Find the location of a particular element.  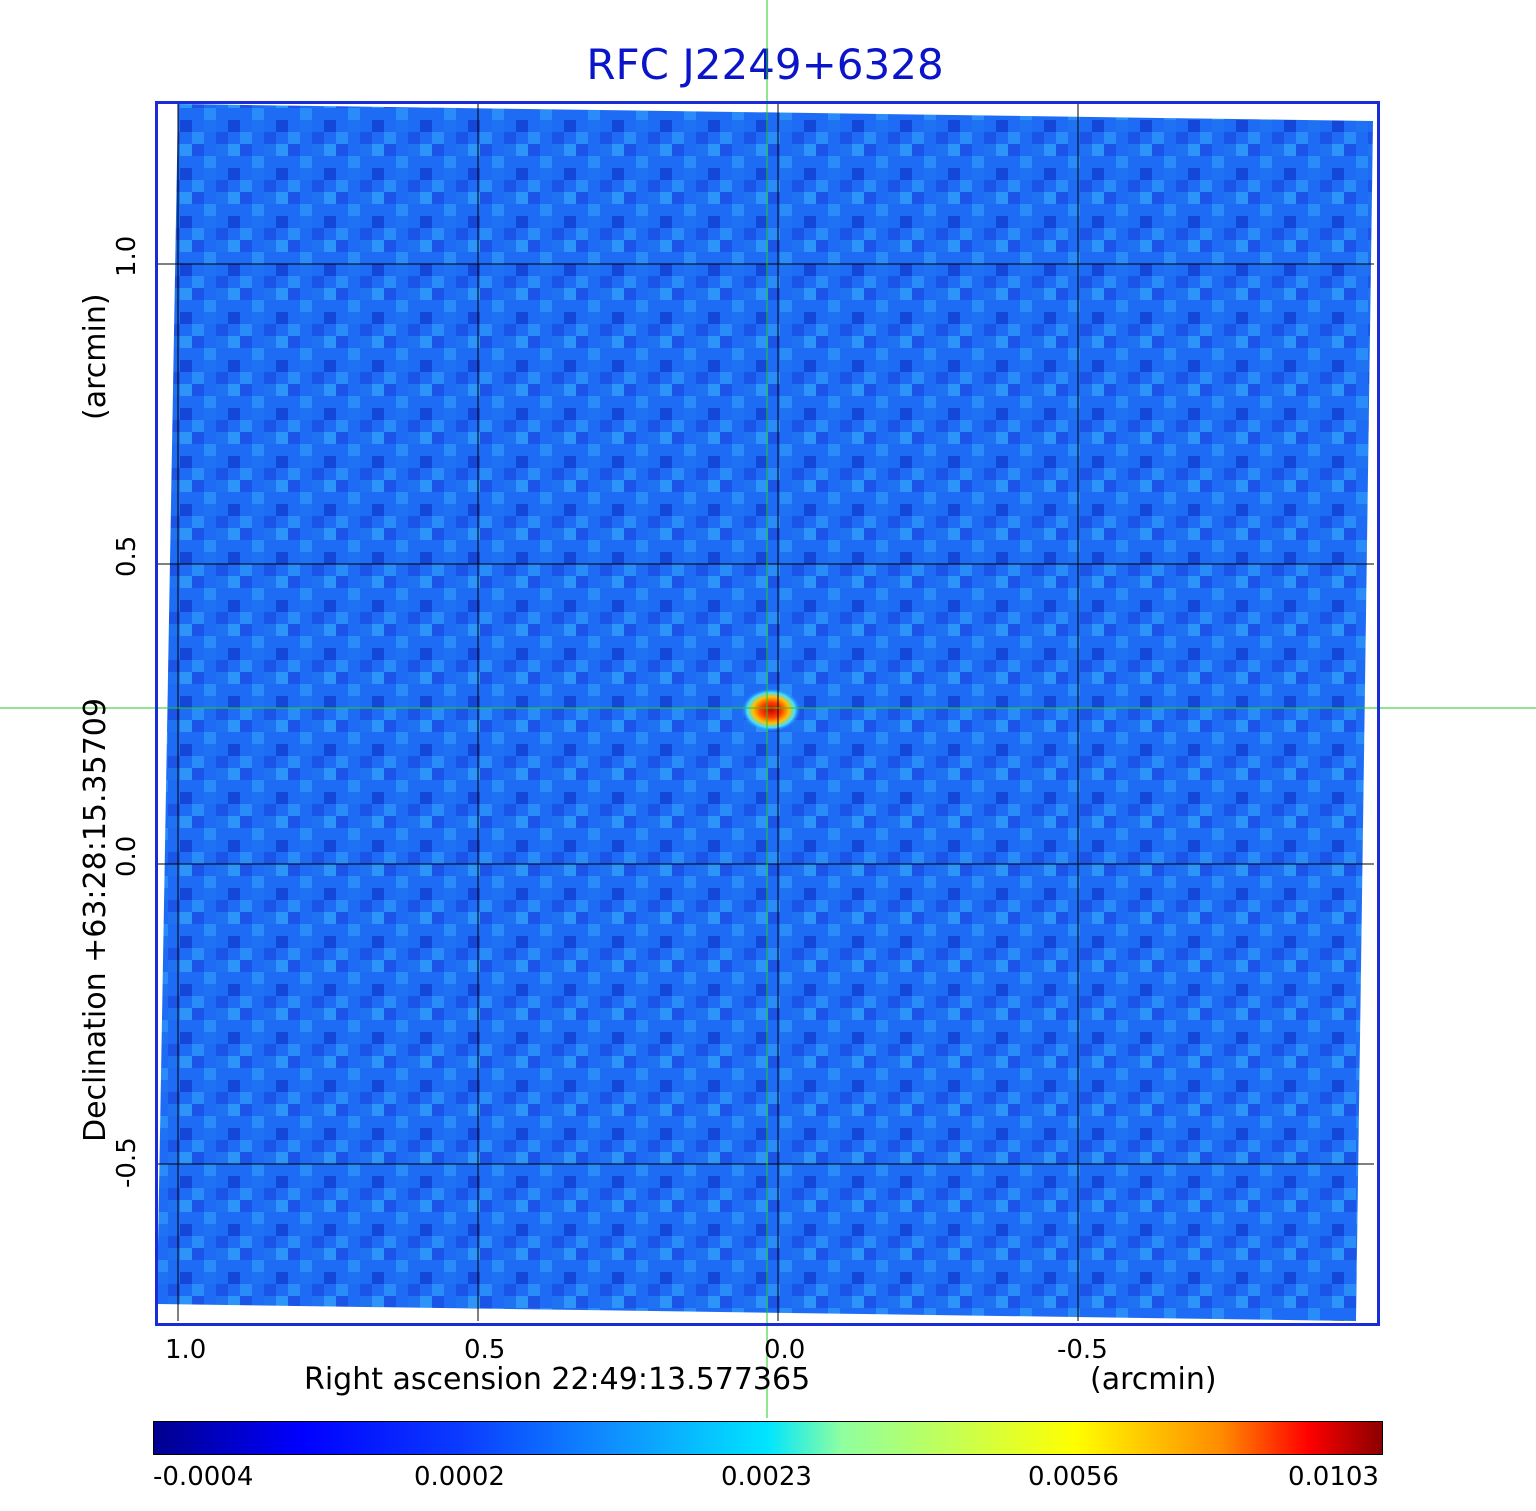

colorbar-tick-label: -0.0004 is located at coordinates (203, 1477).